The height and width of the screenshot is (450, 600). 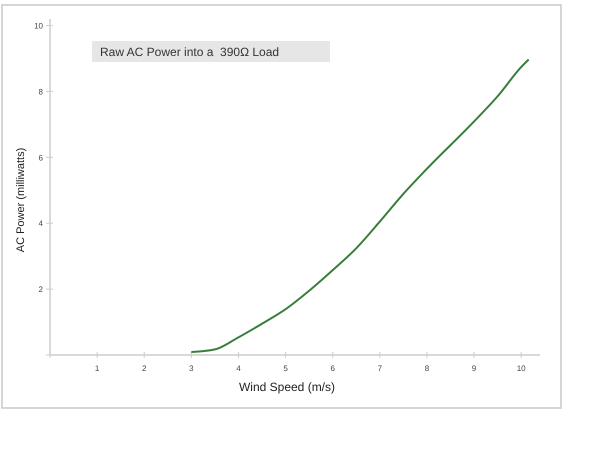 I want to click on y-axis-title: AC Power (milliwatts), so click(x=21, y=200).